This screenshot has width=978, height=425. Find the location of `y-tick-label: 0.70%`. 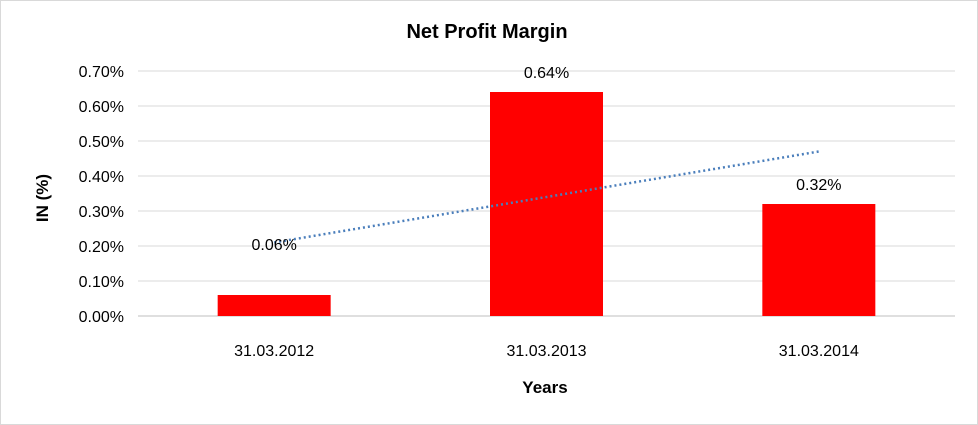

y-tick-label: 0.70% is located at coordinates (101, 72).